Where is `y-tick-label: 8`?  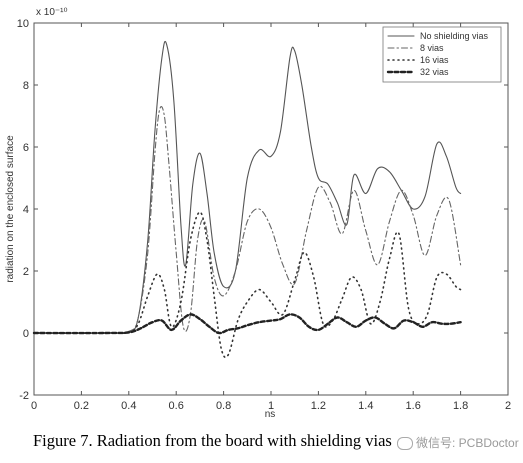 y-tick-label: 8 is located at coordinates (26, 86).